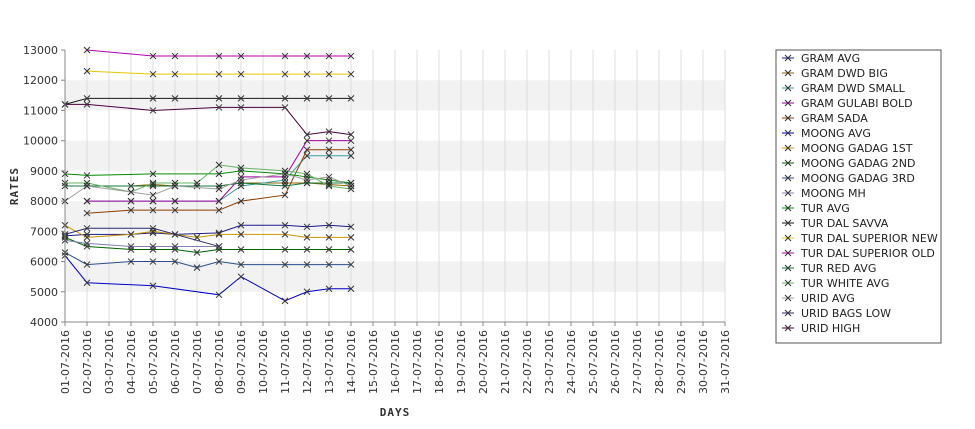 The height and width of the screenshot is (429, 975). I want to click on legend-label: GRAM GULABI BOLD, so click(857, 103).